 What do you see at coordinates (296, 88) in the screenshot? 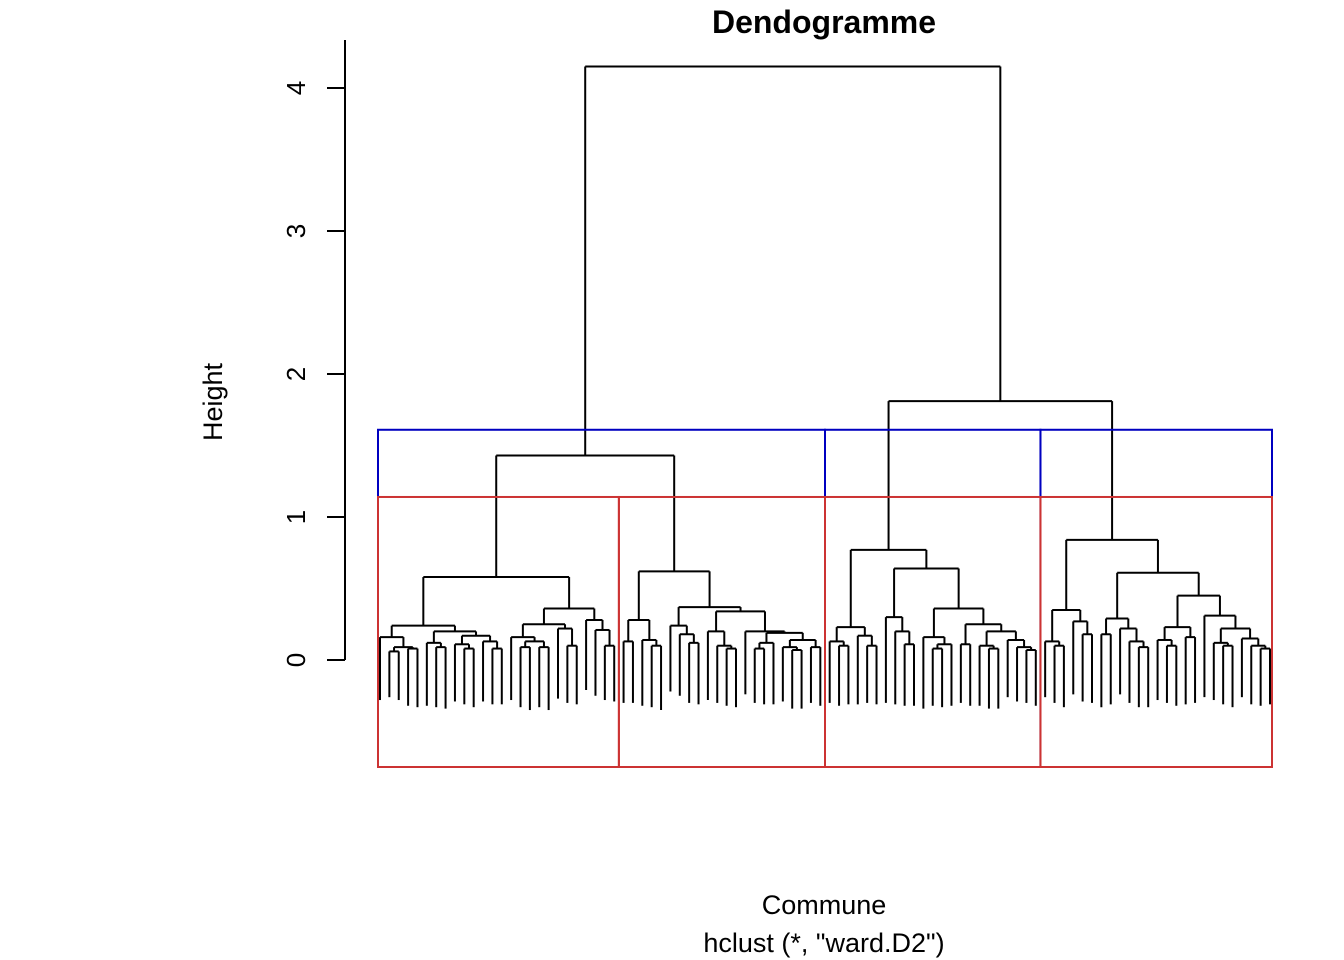
I see `y-tick-label: 4` at bounding box center [296, 88].